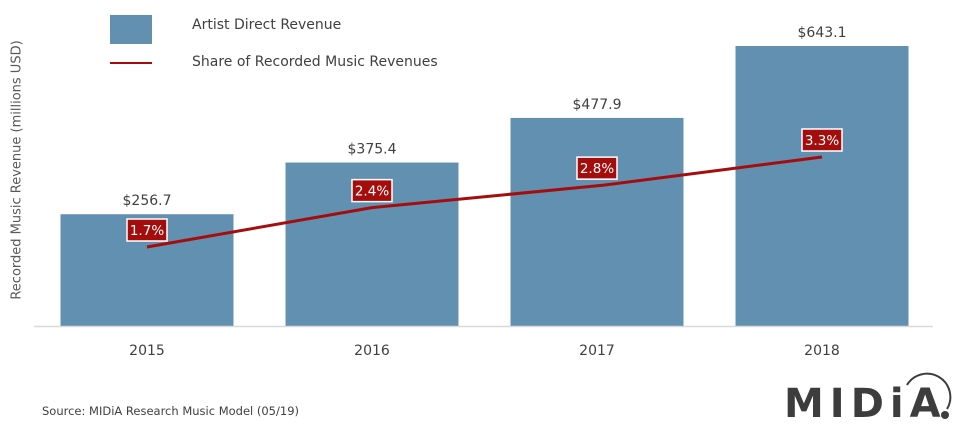 The width and height of the screenshot is (959, 431). I want to click on x-tick-label: 2018, so click(822, 351).